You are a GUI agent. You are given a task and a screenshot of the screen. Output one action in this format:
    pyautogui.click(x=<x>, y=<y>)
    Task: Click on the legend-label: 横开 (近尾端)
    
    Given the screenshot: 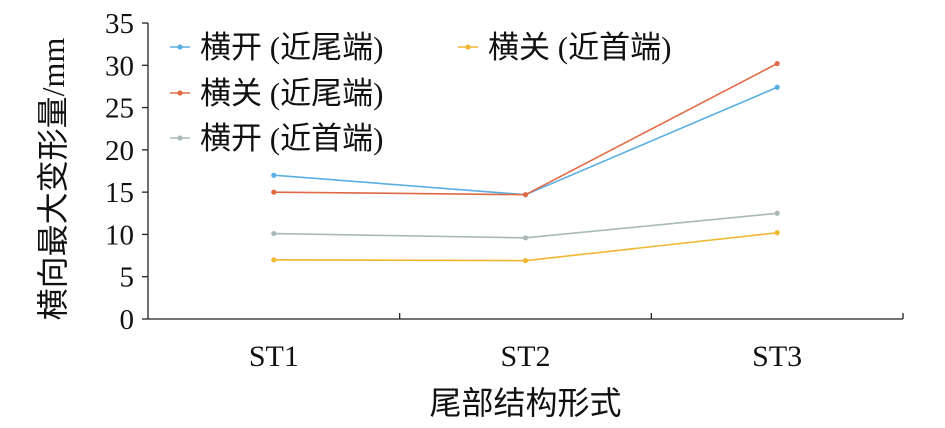 What is the action you would take?
    pyautogui.click(x=291, y=47)
    